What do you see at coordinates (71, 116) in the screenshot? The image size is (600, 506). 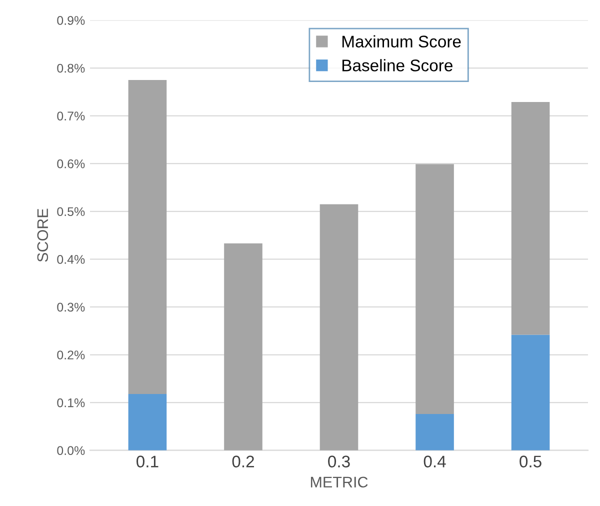 I see `y-tick-label: 0.7%` at bounding box center [71, 116].